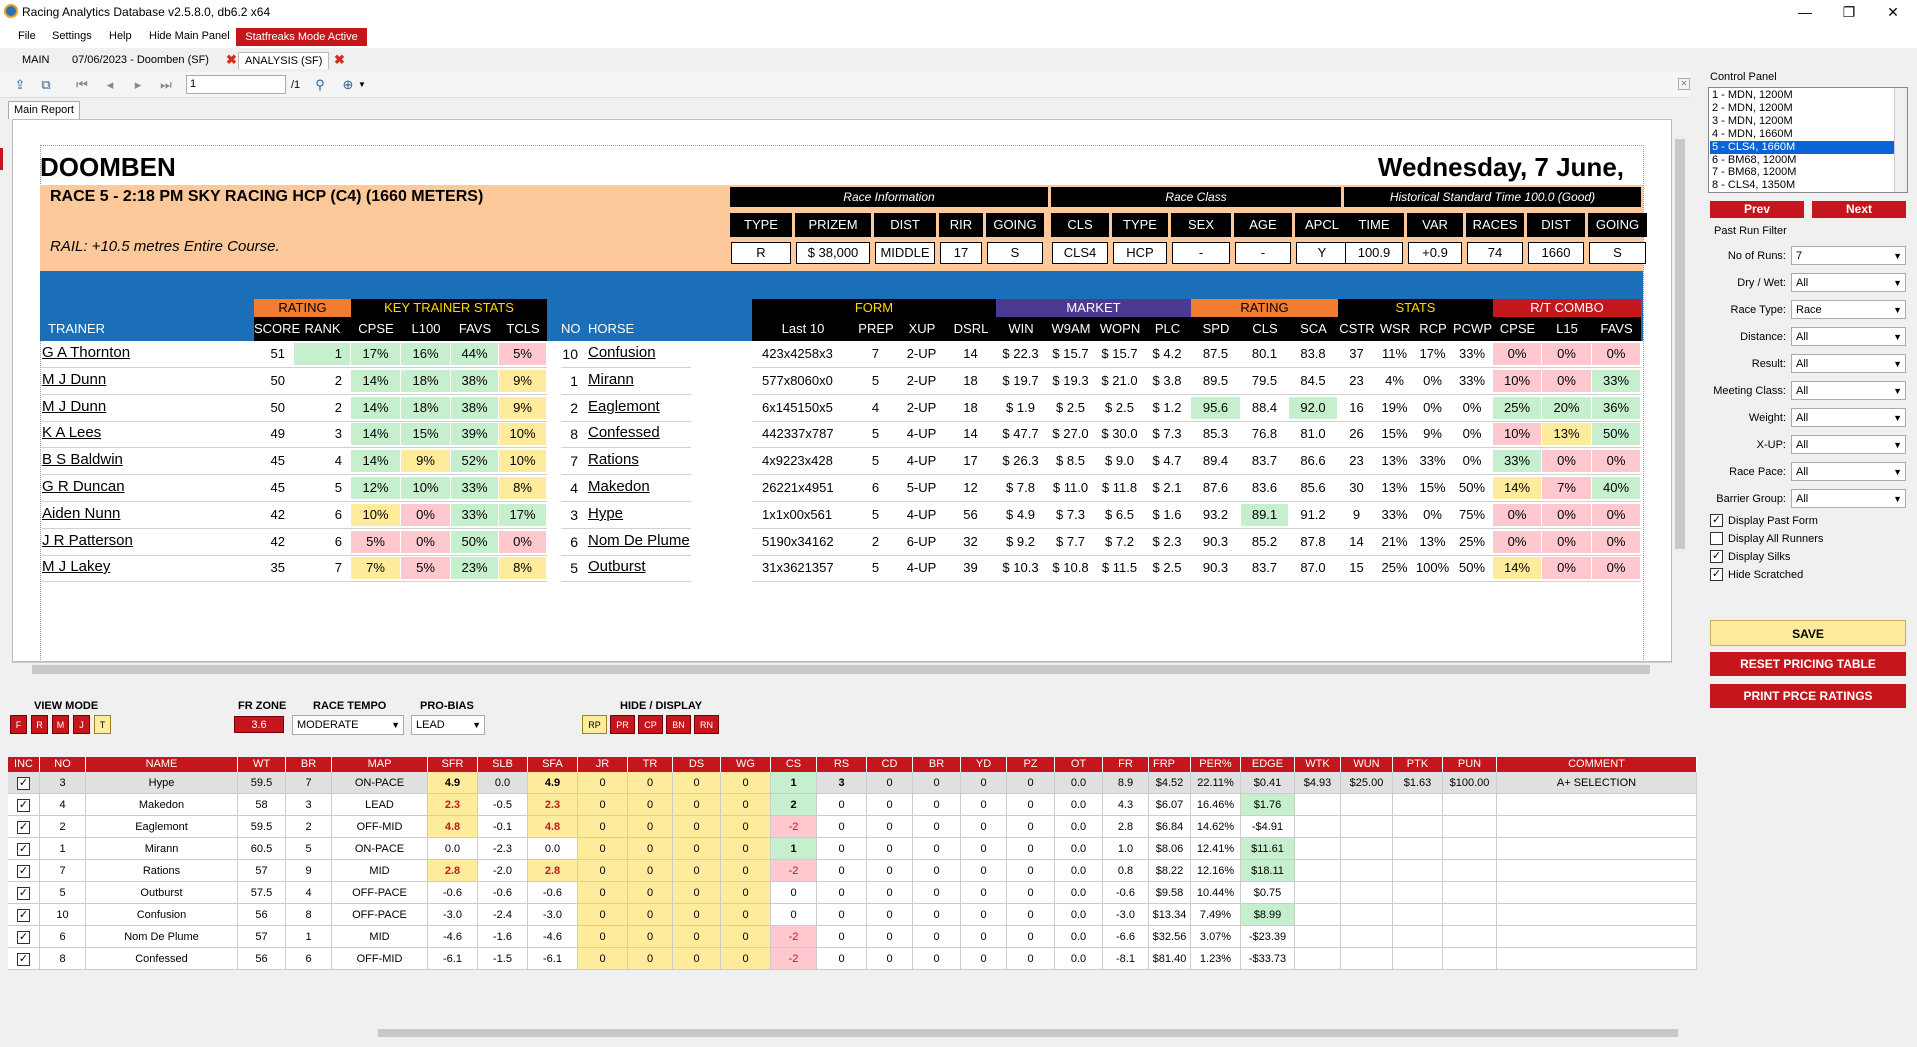  I want to click on horse-link: Rations, so click(613, 459).